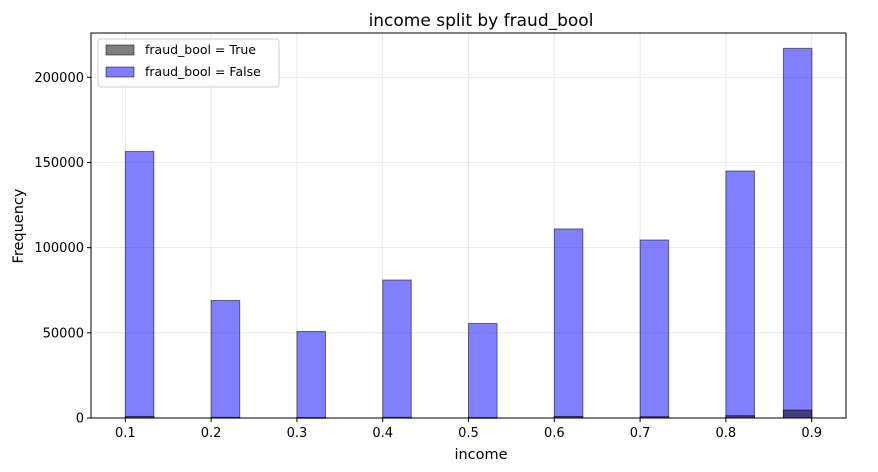 This screenshot has height=472, width=878. I want to click on x-tick-label: 0.3, so click(297, 433).